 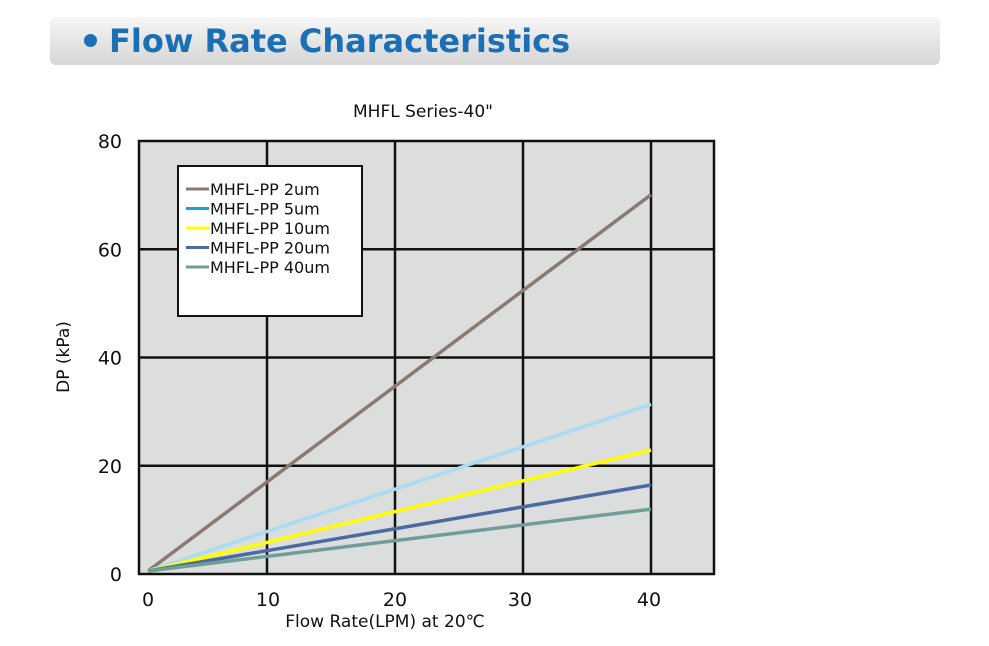 I want to click on y-tick-label: 60, so click(x=110, y=250).